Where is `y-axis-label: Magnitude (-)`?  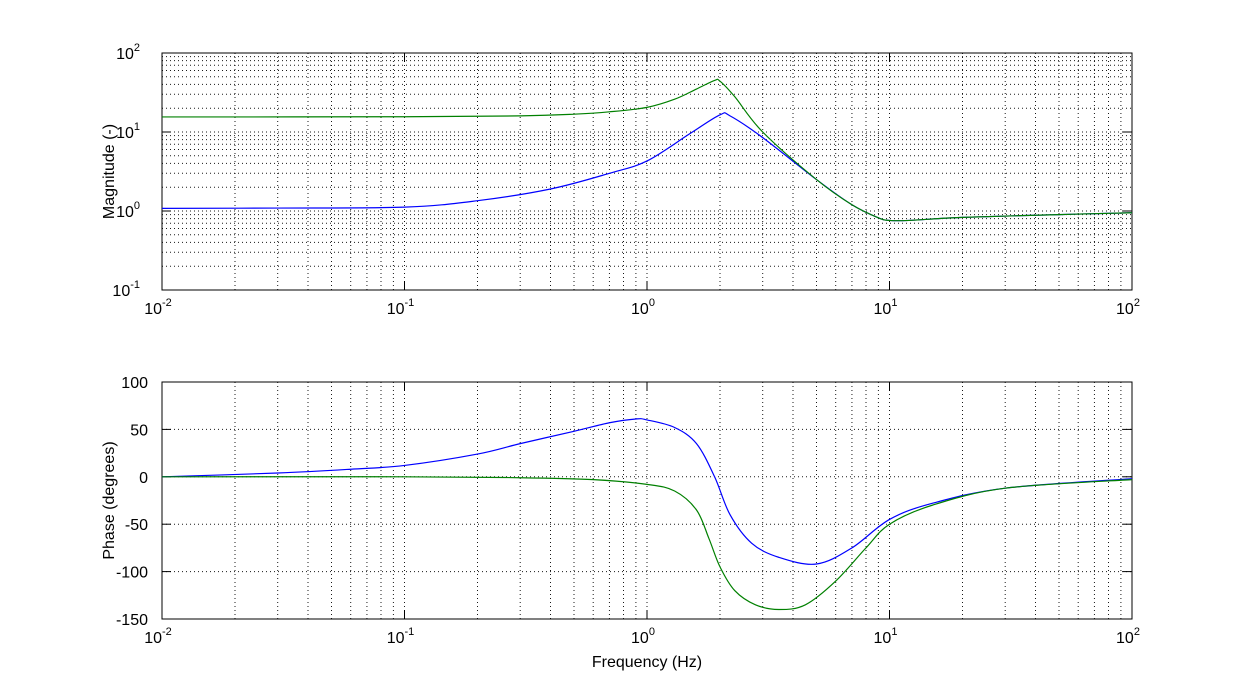
y-axis-label: Magnitude (-) is located at coordinates (109, 171).